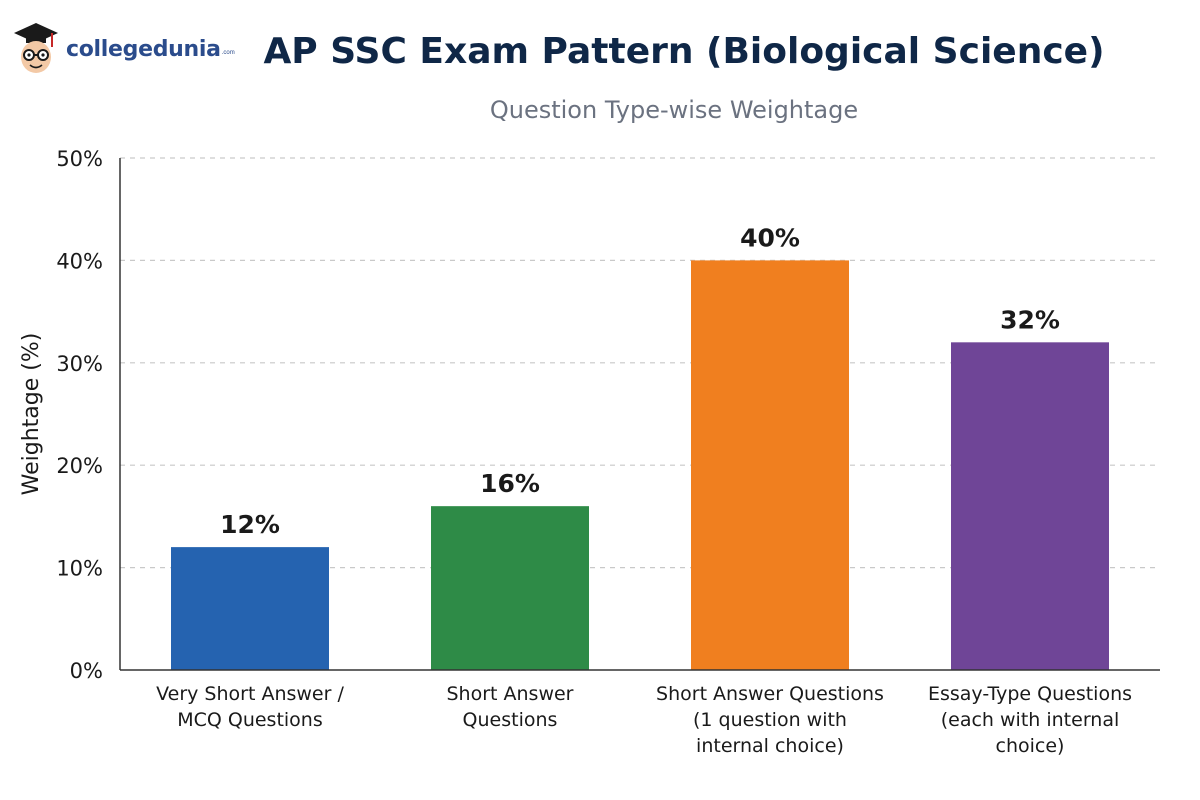 This screenshot has height=800, width=1200. What do you see at coordinates (1030, 694) in the screenshot?
I see `x-tick-label: Essay-Type Questions` at bounding box center [1030, 694].